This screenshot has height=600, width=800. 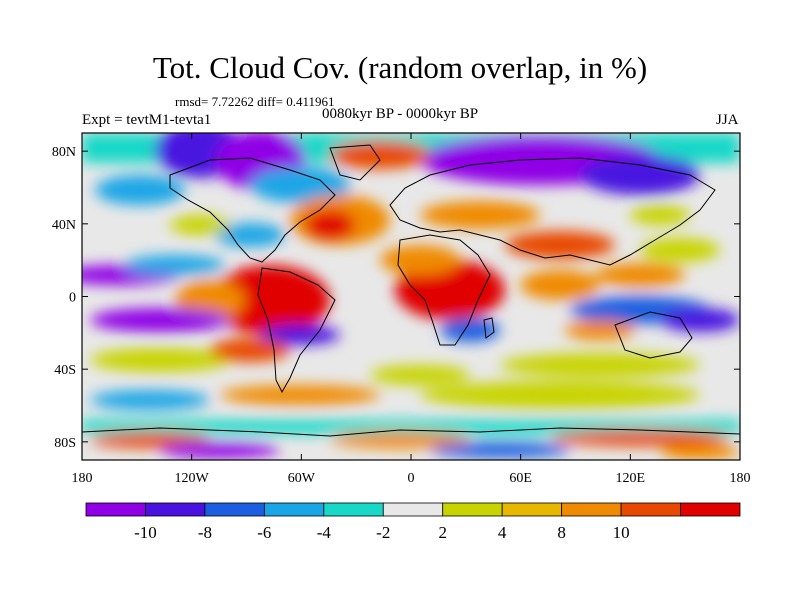 What do you see at coordinates (411, 432) in the screenshot?
I see `antarctica-coast` at bounding box center [411, 432].